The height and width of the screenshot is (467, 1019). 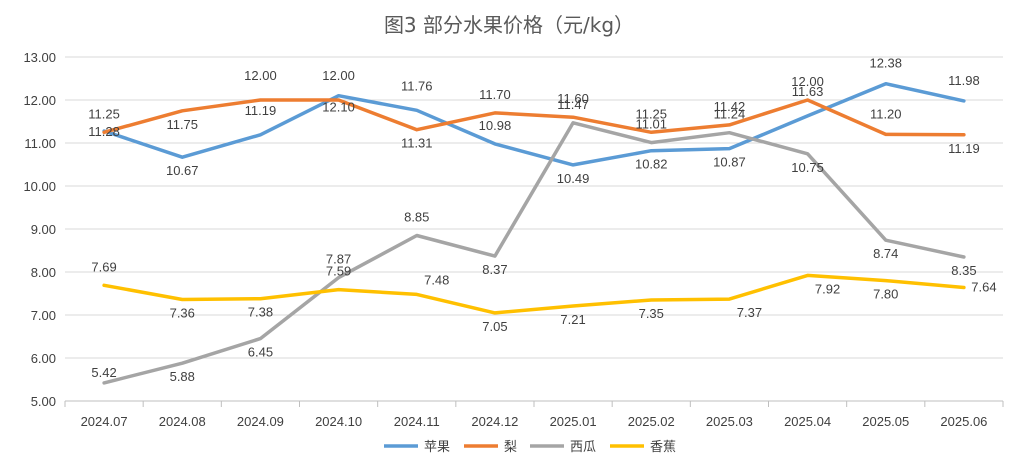 I want to click on x-tick-label: 2024.09, so click(x=260, y=421).